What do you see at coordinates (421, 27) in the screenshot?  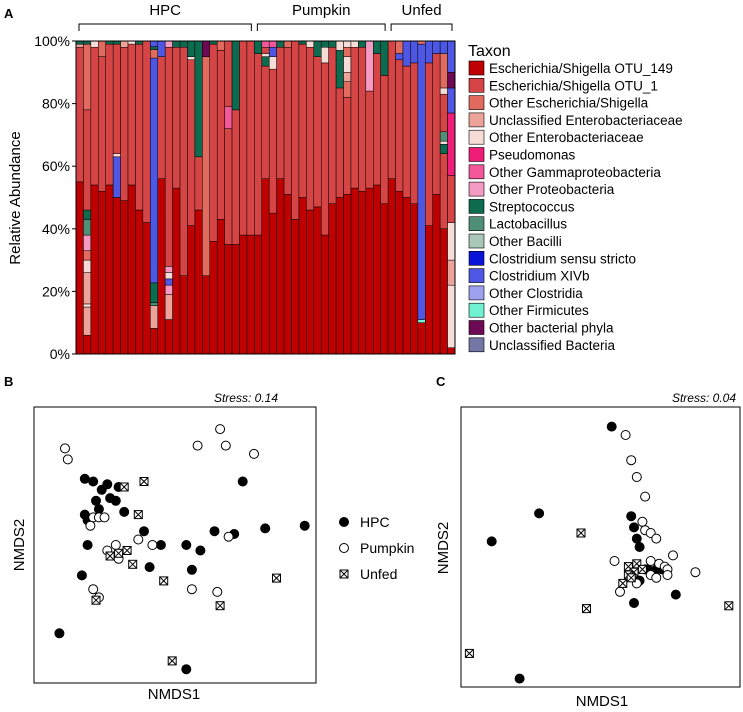 I see `bracket-line` at bounding box center [421, 27].